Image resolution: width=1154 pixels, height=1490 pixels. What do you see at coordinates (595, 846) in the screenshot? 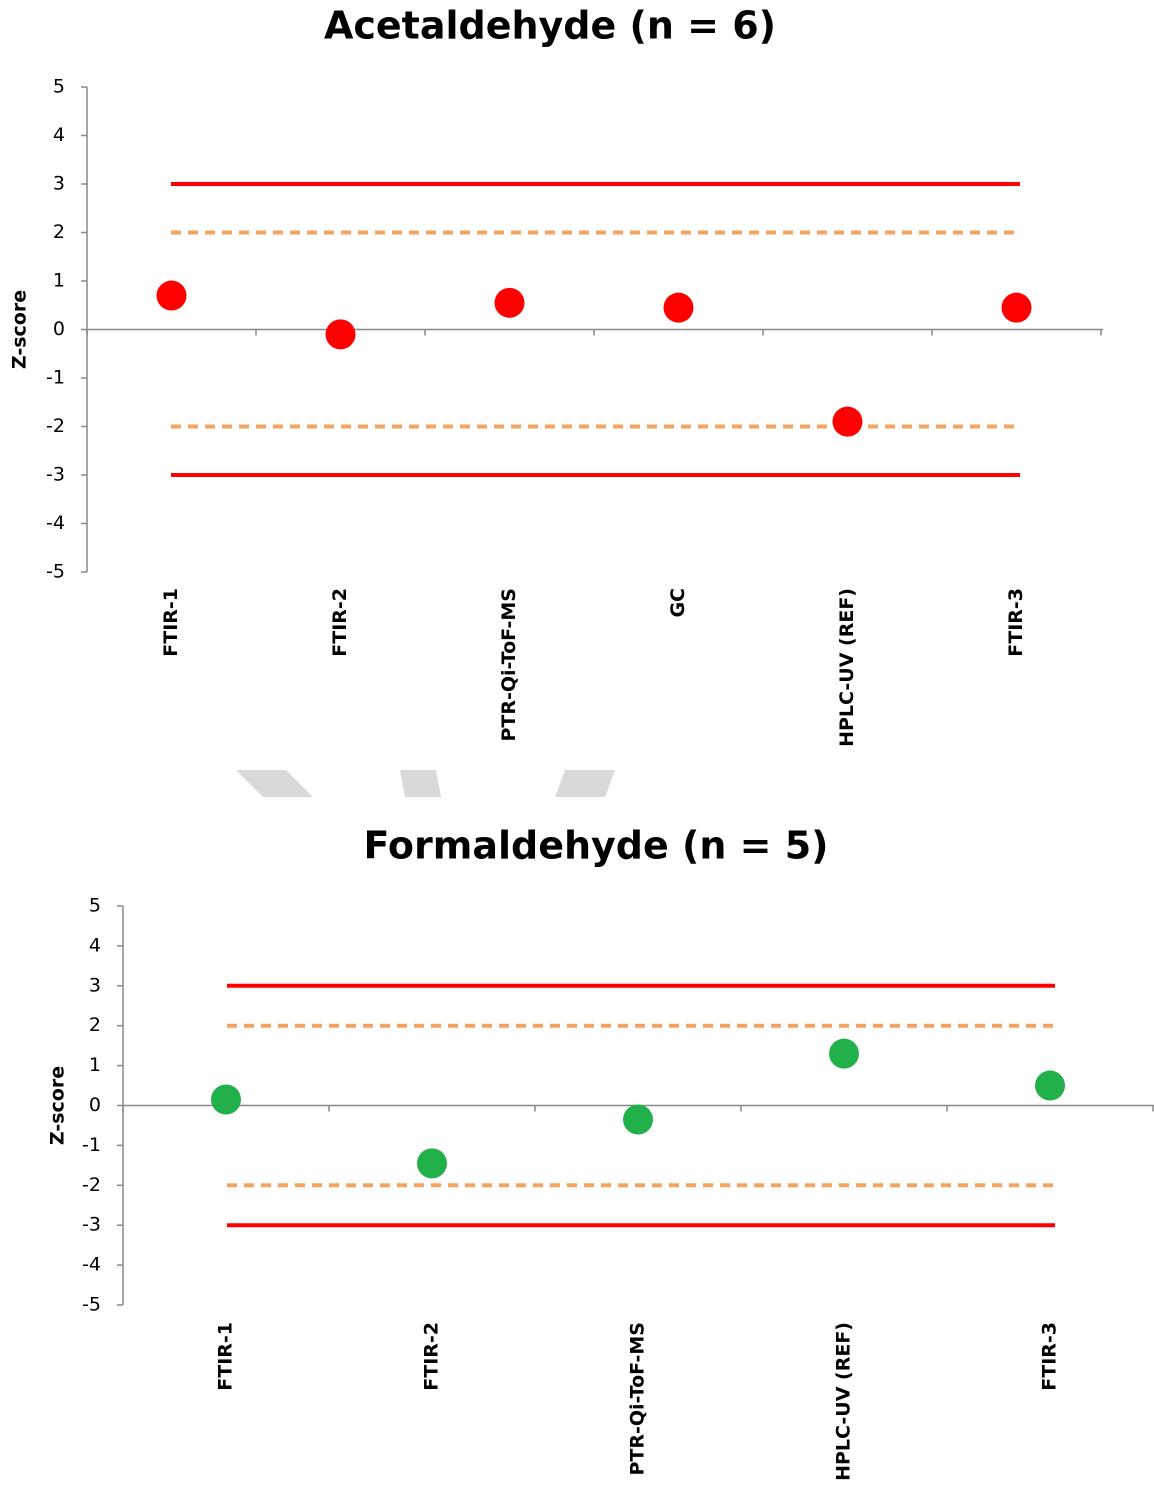
I see `chart-title: Formaldehyde (n = 5)` at bounding box center [595, 846].